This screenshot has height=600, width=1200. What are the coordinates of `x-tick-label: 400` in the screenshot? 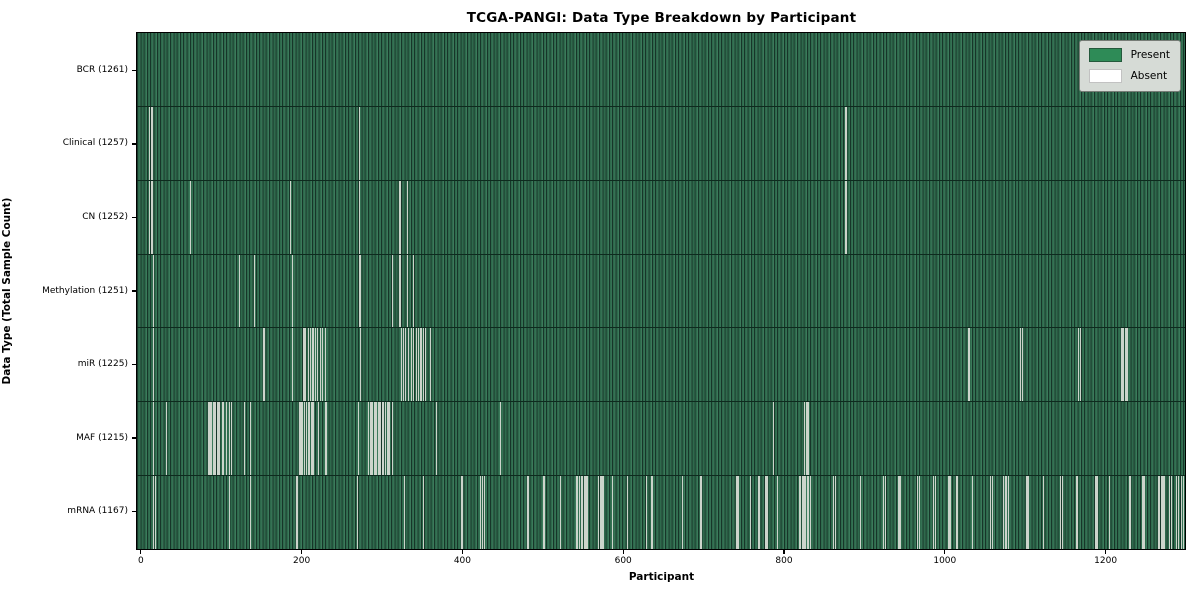 It's located at (462, 561).